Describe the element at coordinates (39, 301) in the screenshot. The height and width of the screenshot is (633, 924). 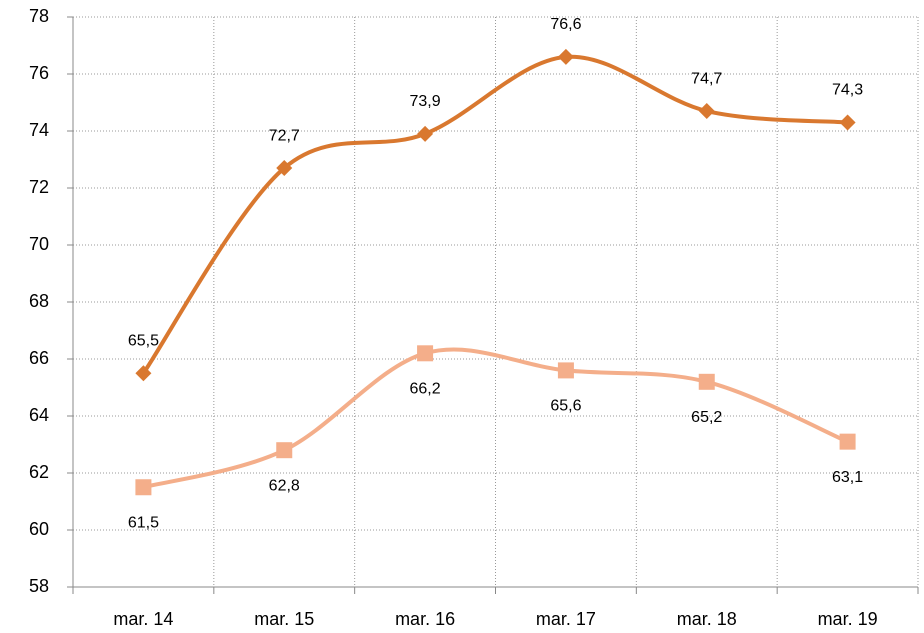
I see `y-tick-label: 68` at that location.